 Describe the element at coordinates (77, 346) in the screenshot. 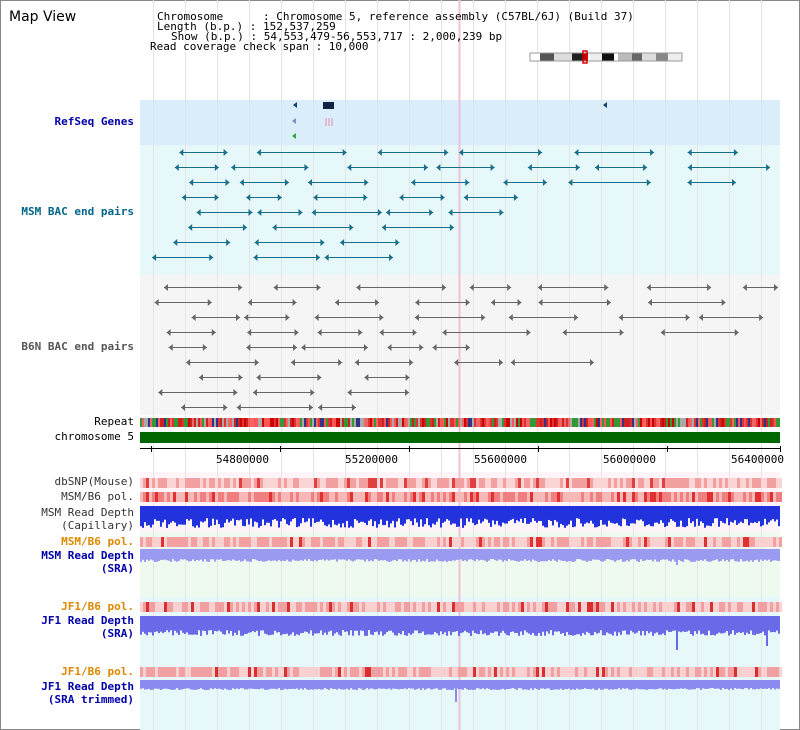

I see `track-label-b6n-bac-end-pairs: B6N BAC end pairs` at that location.